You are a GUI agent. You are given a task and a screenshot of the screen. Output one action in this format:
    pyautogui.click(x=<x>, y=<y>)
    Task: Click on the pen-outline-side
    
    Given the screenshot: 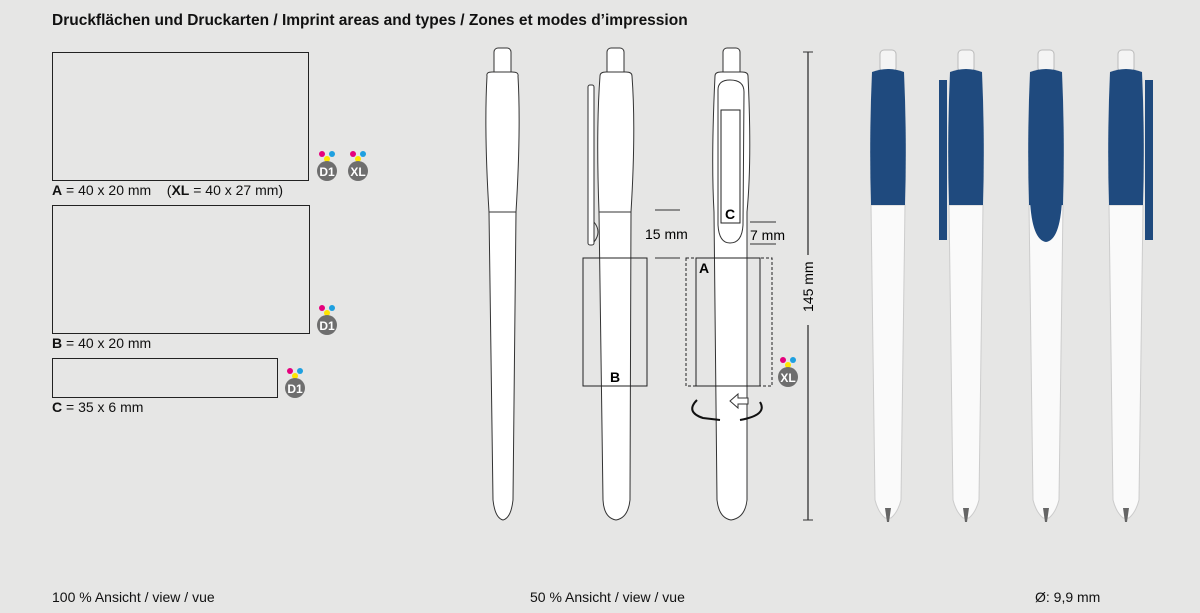 What is the action you would take?
    pyautogui.click(x=615, y=284)
    